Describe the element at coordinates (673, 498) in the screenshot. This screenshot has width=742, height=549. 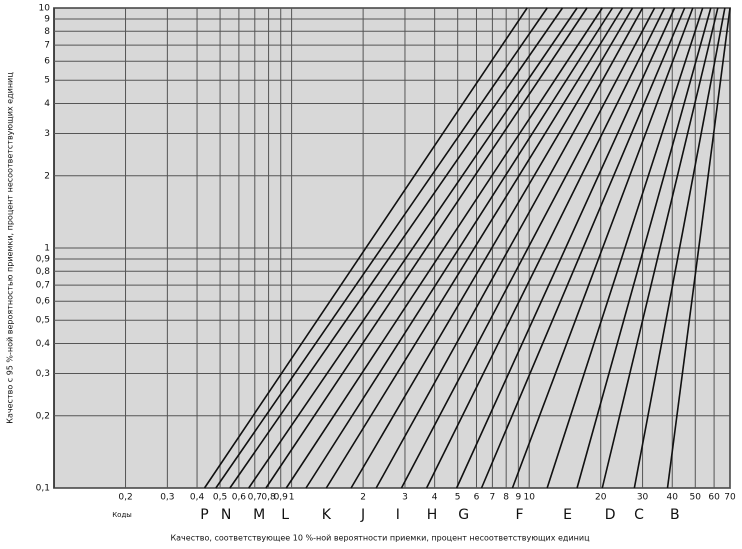
I see `x-tick-label: 40` at that location.